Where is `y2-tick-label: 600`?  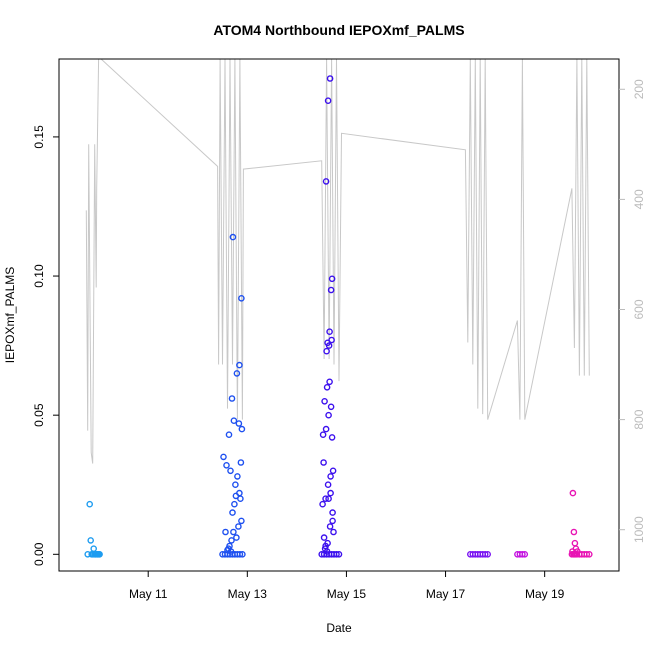
y2-tick-label: 600 is located at coordinates (639, 309).